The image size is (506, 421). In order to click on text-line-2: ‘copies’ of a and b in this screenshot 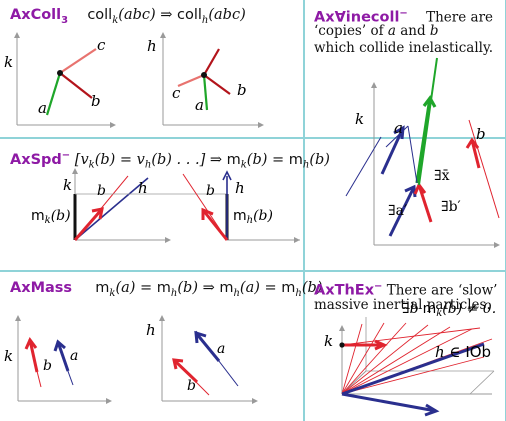, I will do `click(376, 31)`.